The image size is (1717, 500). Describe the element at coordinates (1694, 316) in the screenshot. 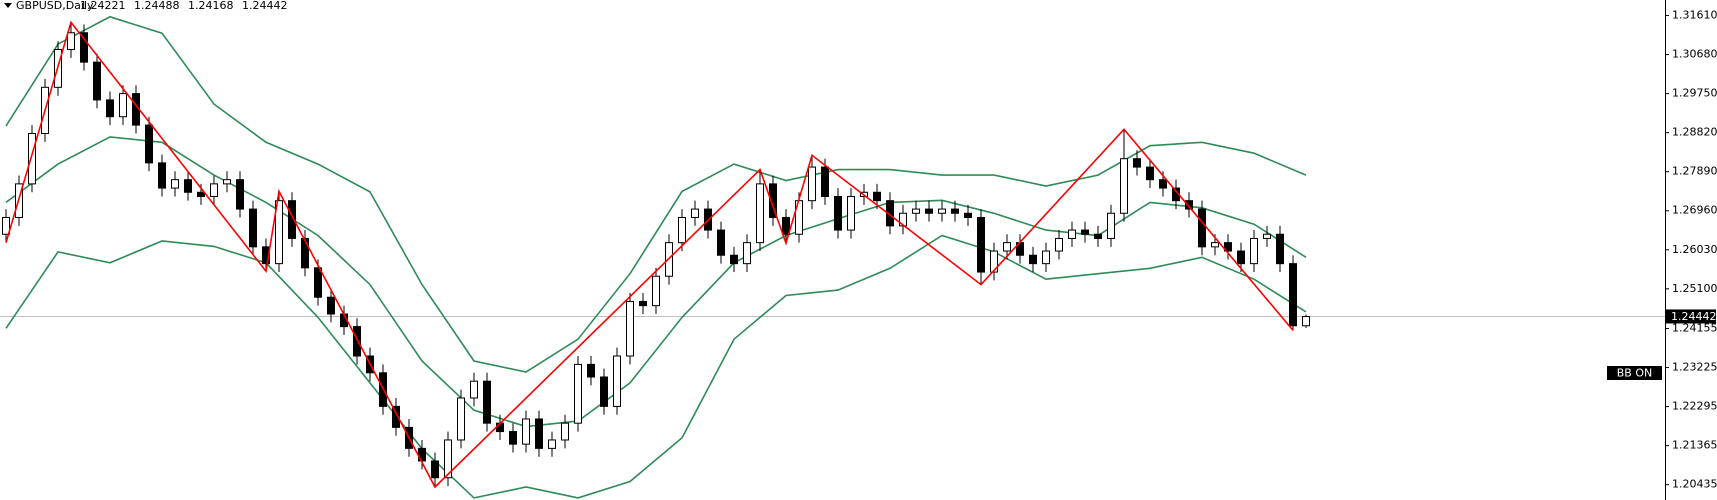

I see `price-label: 1.24442` at that location.